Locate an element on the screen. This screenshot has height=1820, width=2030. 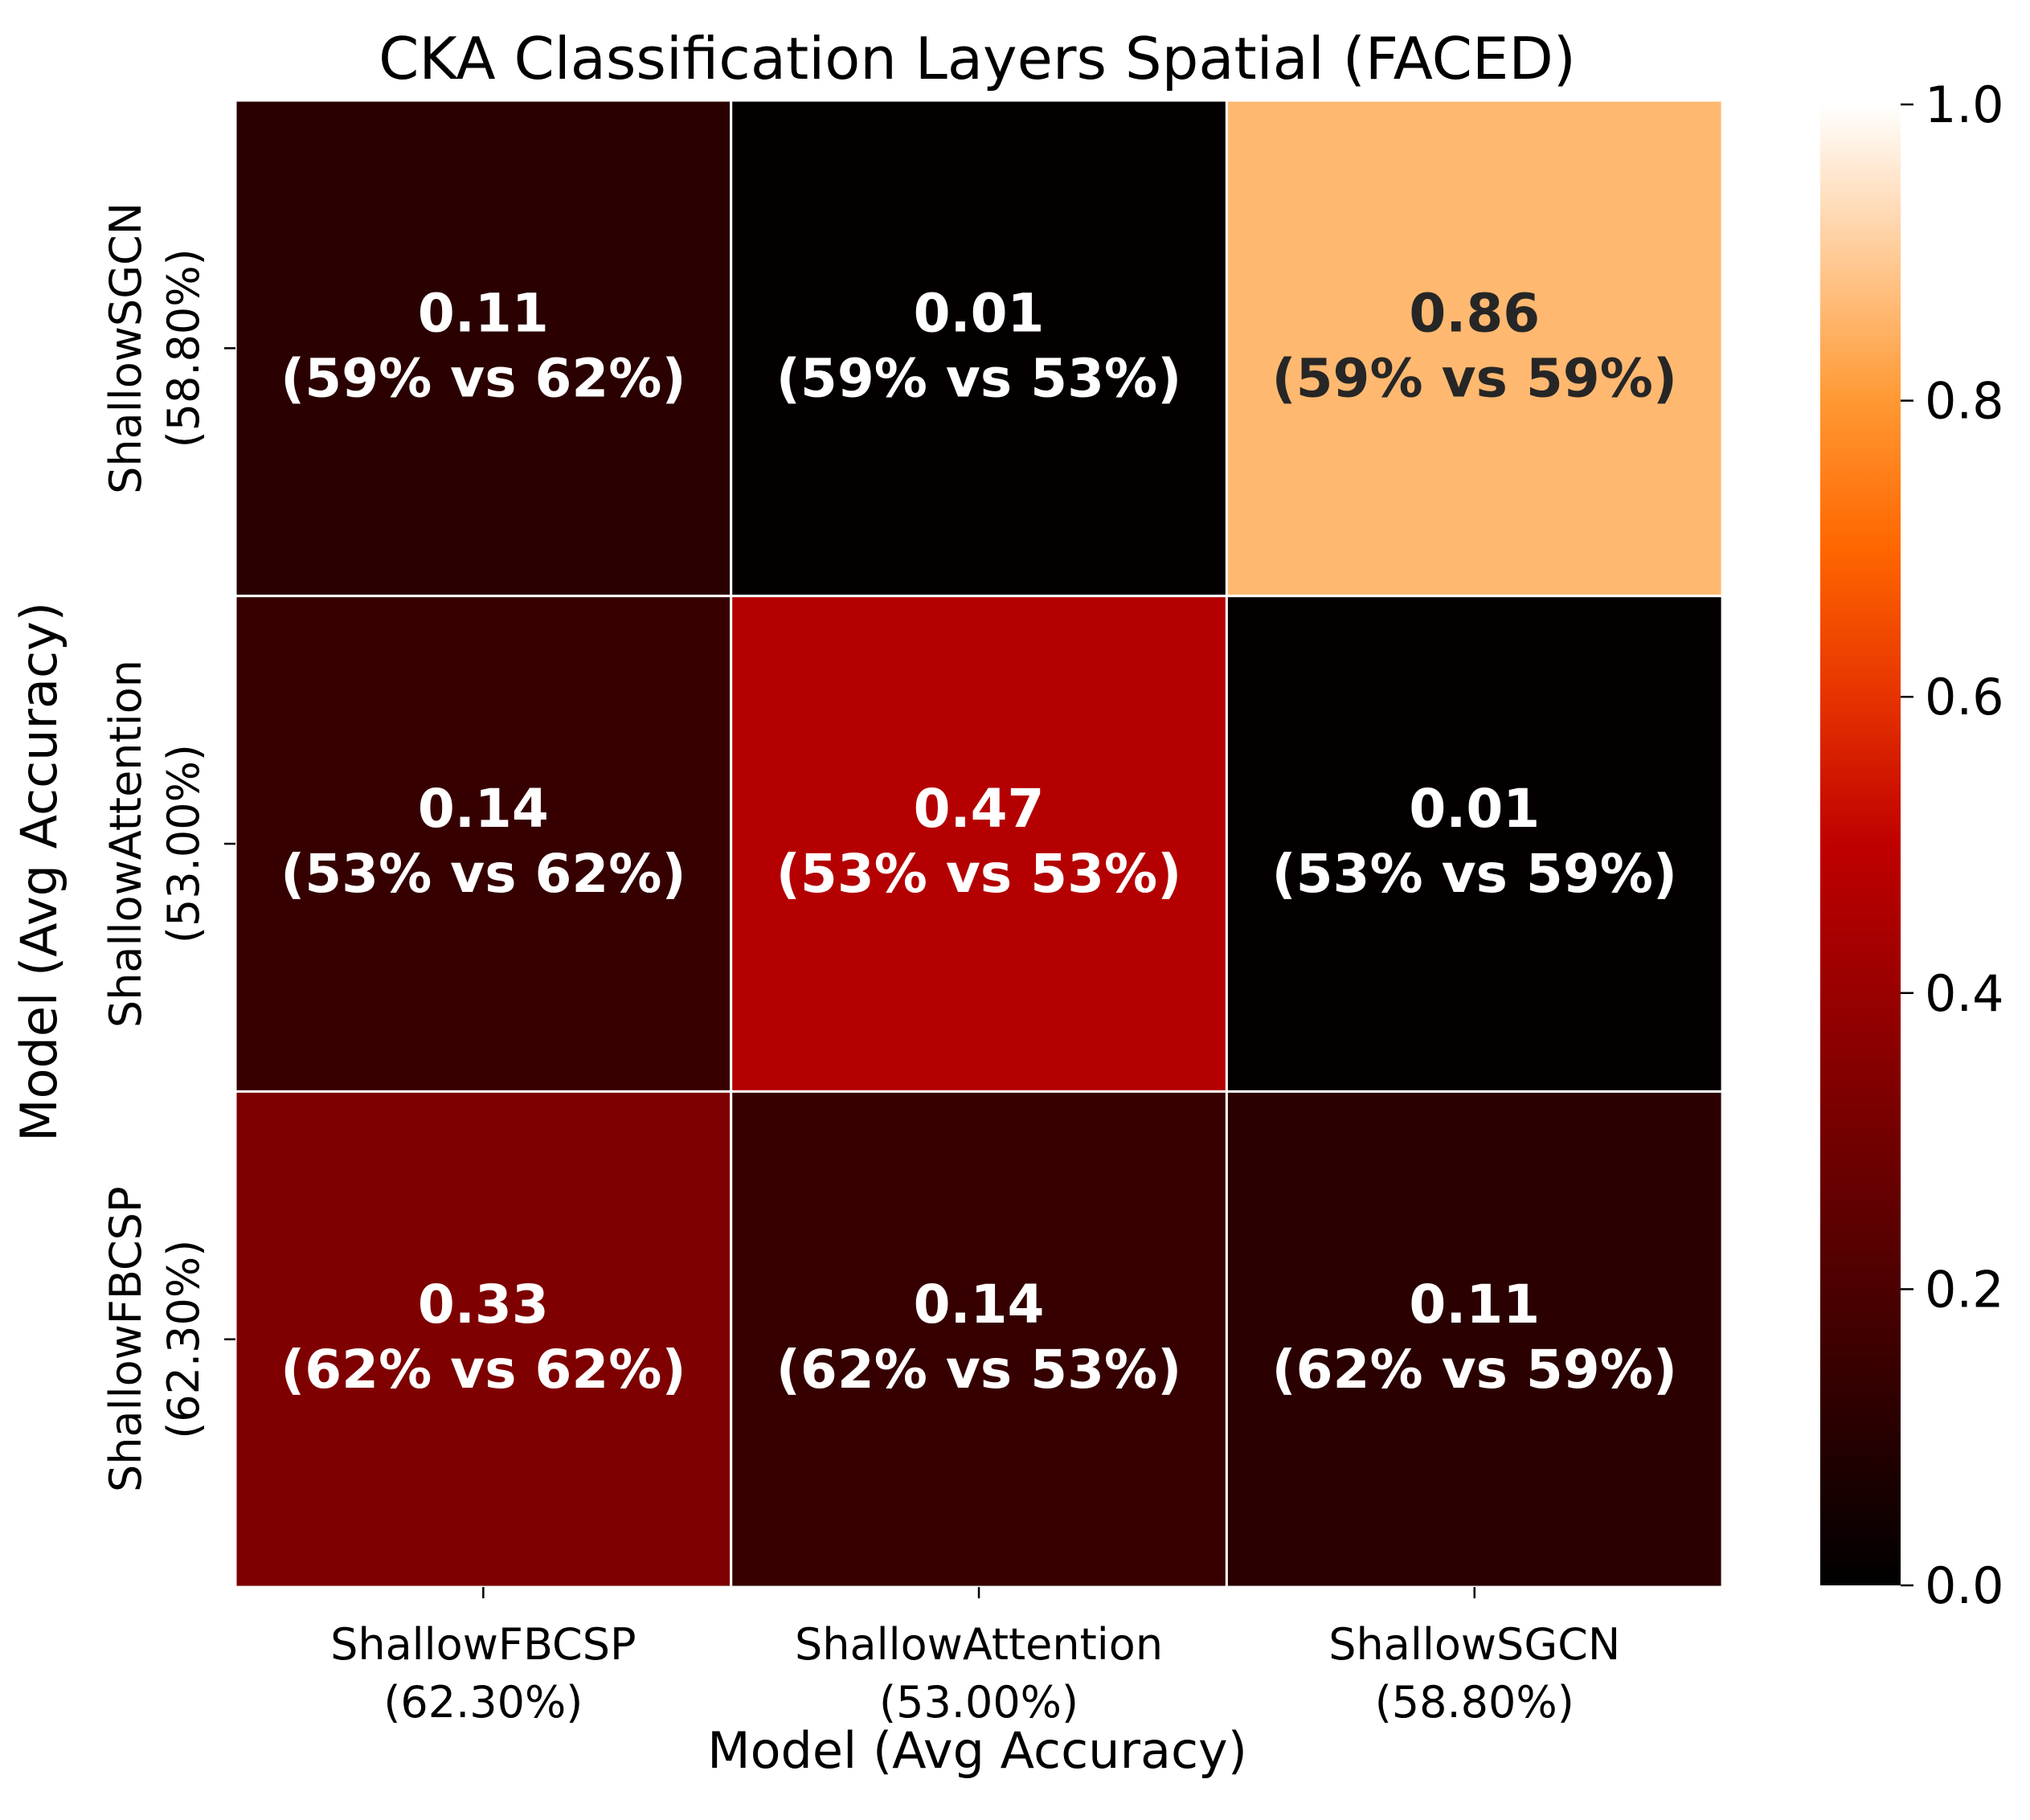
cell-comparison-label: (53% vs 62%) is located at coordinates (483, 874).